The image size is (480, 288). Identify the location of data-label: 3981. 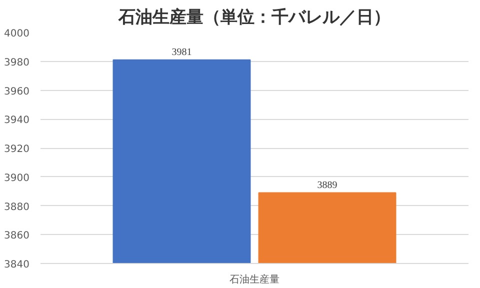
(182, 52).